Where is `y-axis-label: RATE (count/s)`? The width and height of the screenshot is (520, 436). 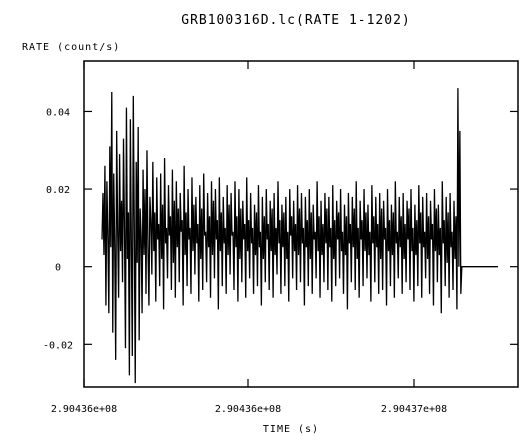 y-axis-label: RATE (count/s) is located at coordinates (71, 47).